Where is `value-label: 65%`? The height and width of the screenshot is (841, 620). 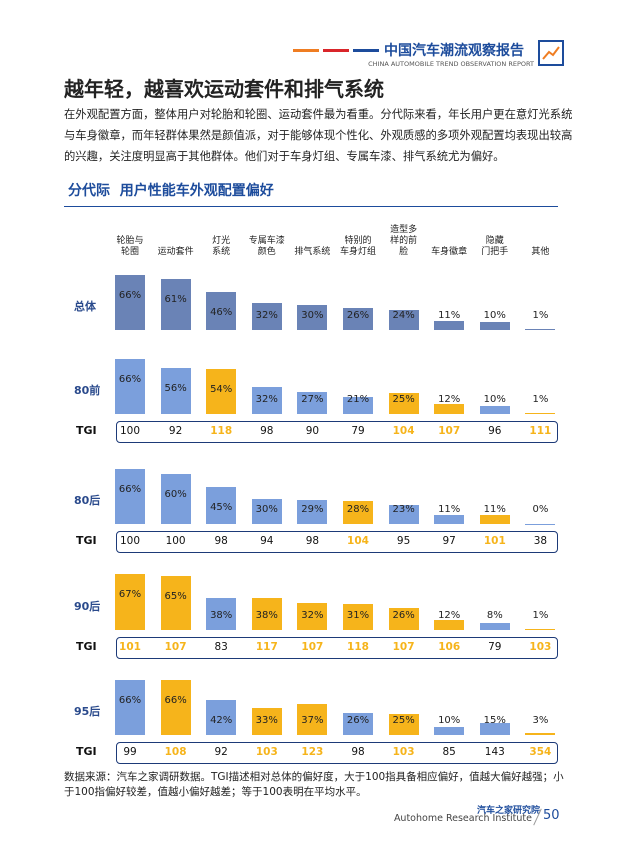 value-label: 65% is located at coordinates (175, 597).